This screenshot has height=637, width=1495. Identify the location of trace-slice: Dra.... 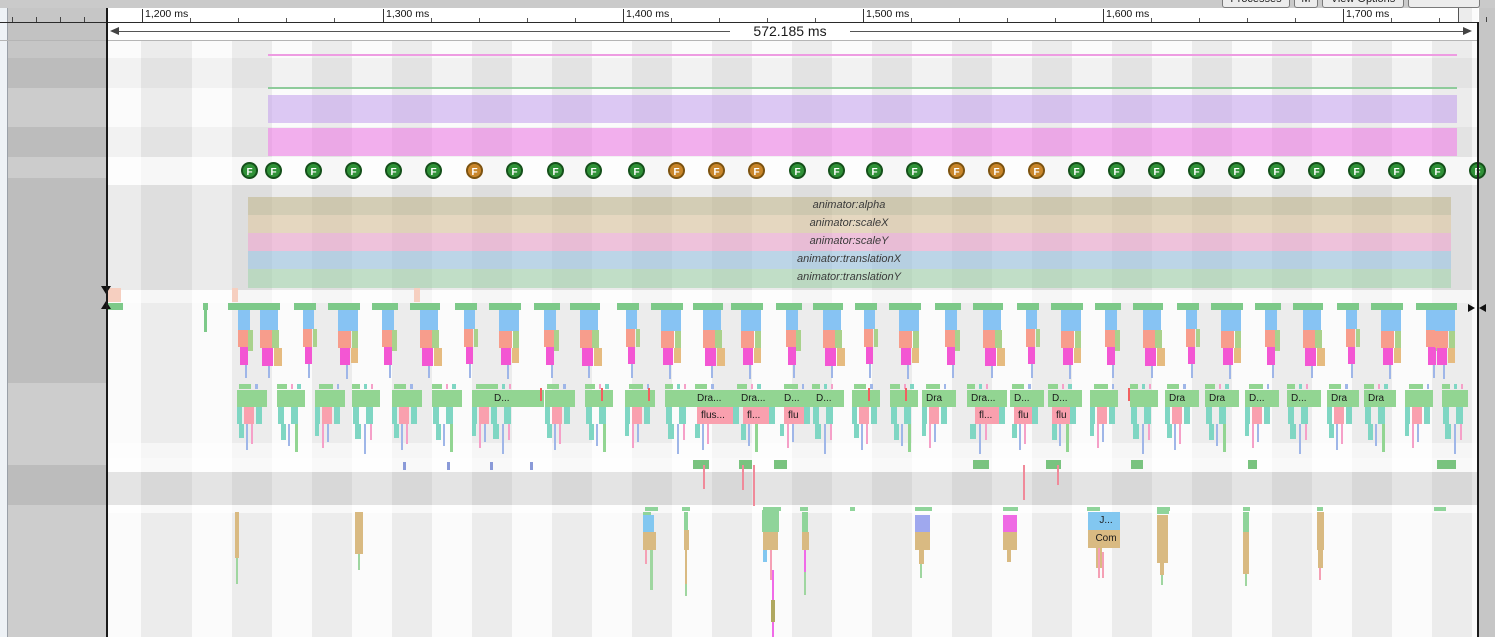
(759, 398).